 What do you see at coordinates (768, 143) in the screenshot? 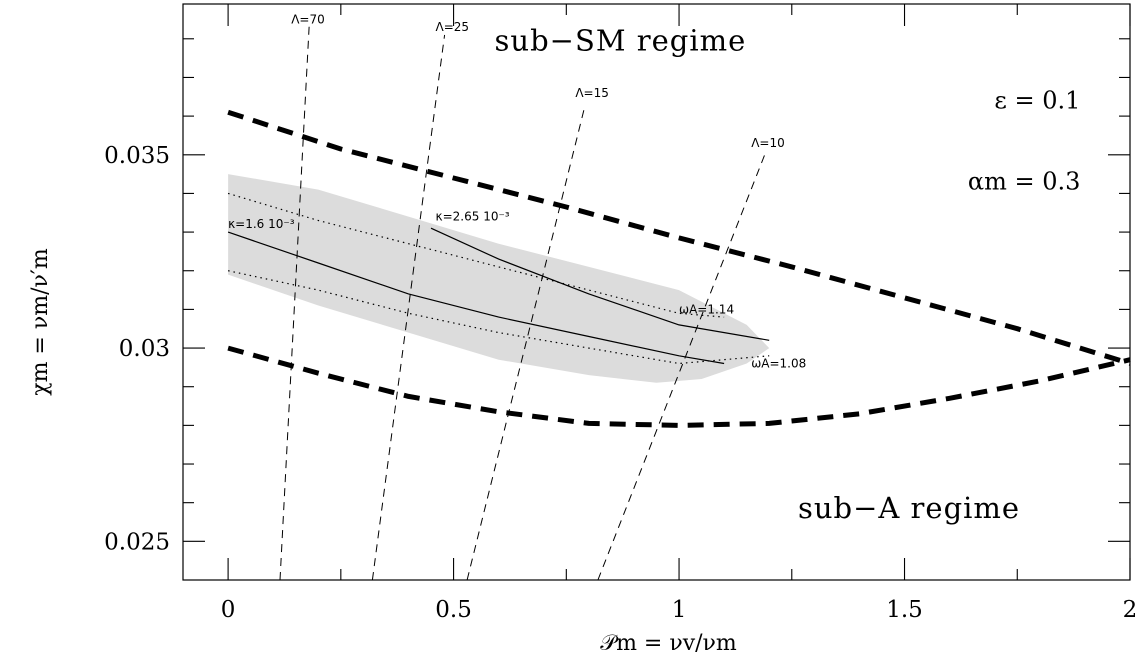
I see `annotation-small: Λ=10` at bounding box center [768, 143].